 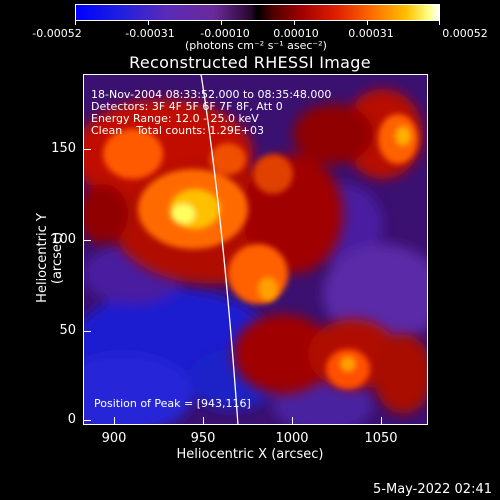 What do you see at coordinates (178, 130) in the screenshot?
I see `method-label: Clean Total counts: 1.29E+03` at bounding box center [178, 130].